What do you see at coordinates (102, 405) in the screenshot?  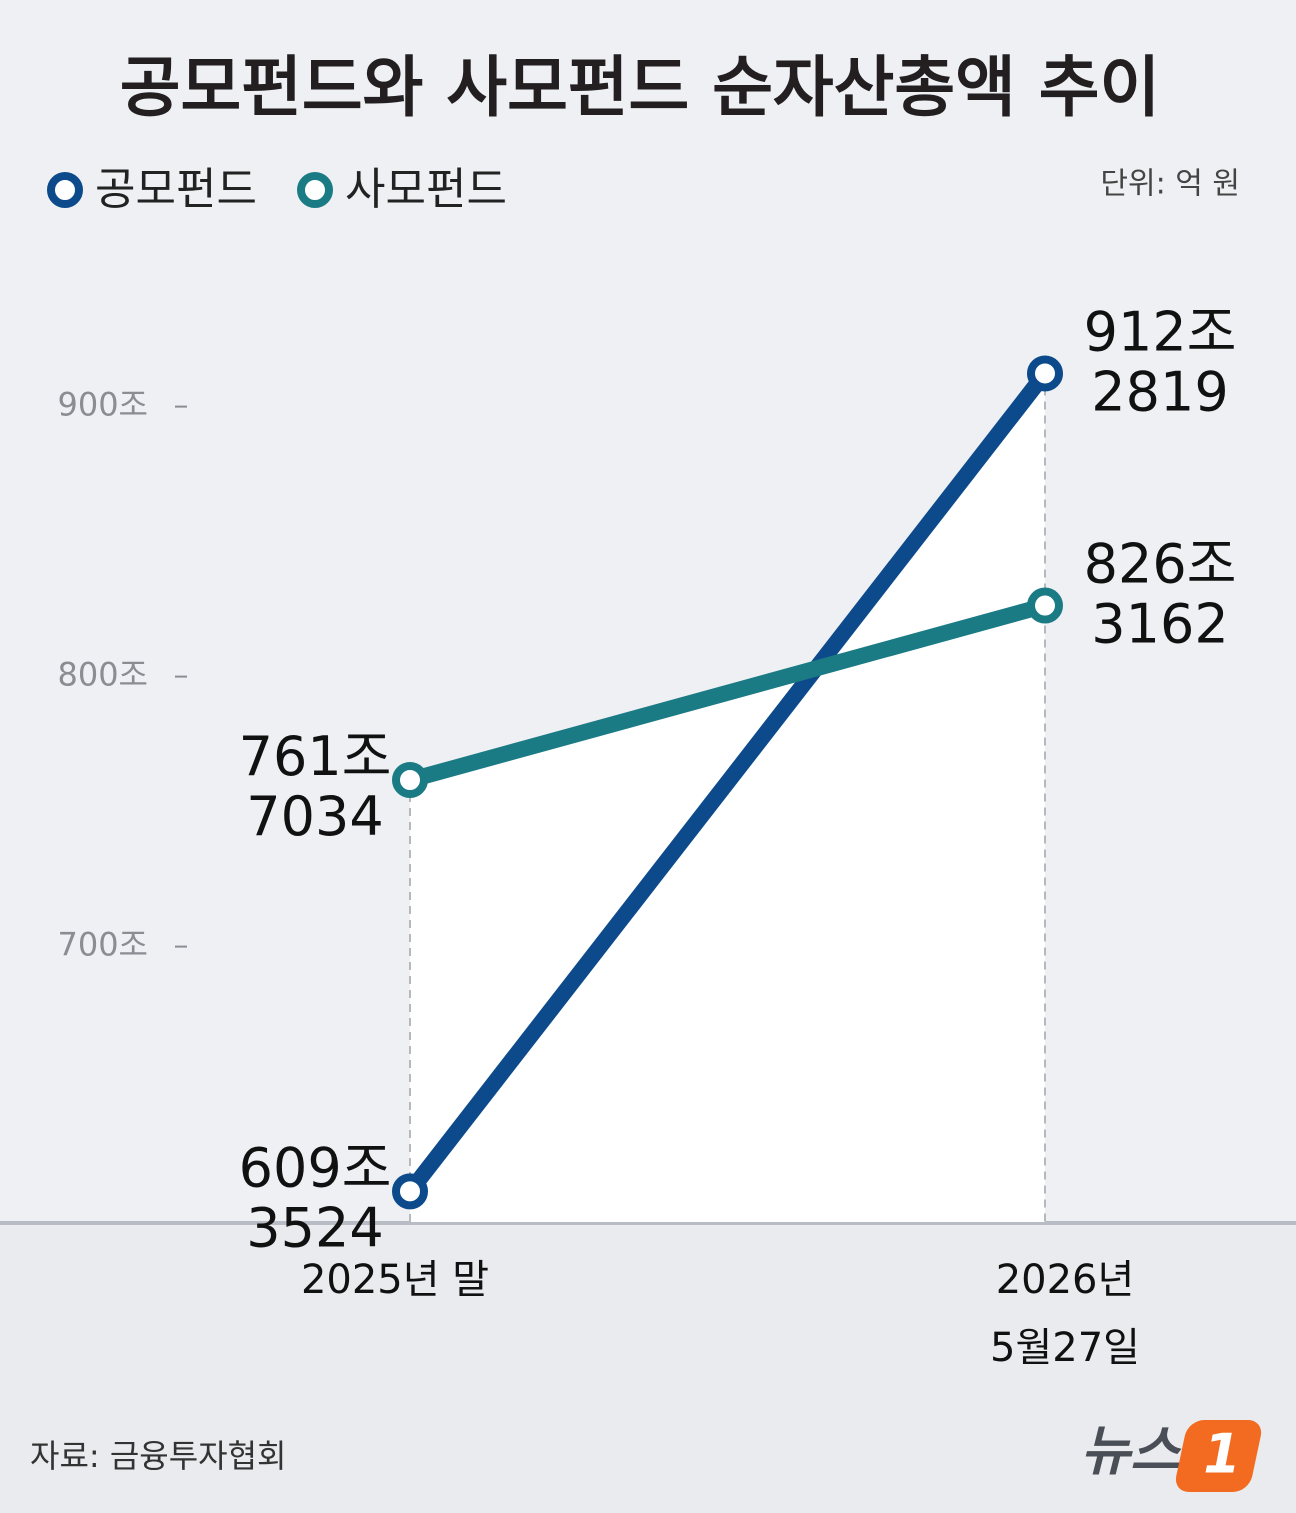 I see `y-tick-label: 900조` at bounding box center [102, 405].